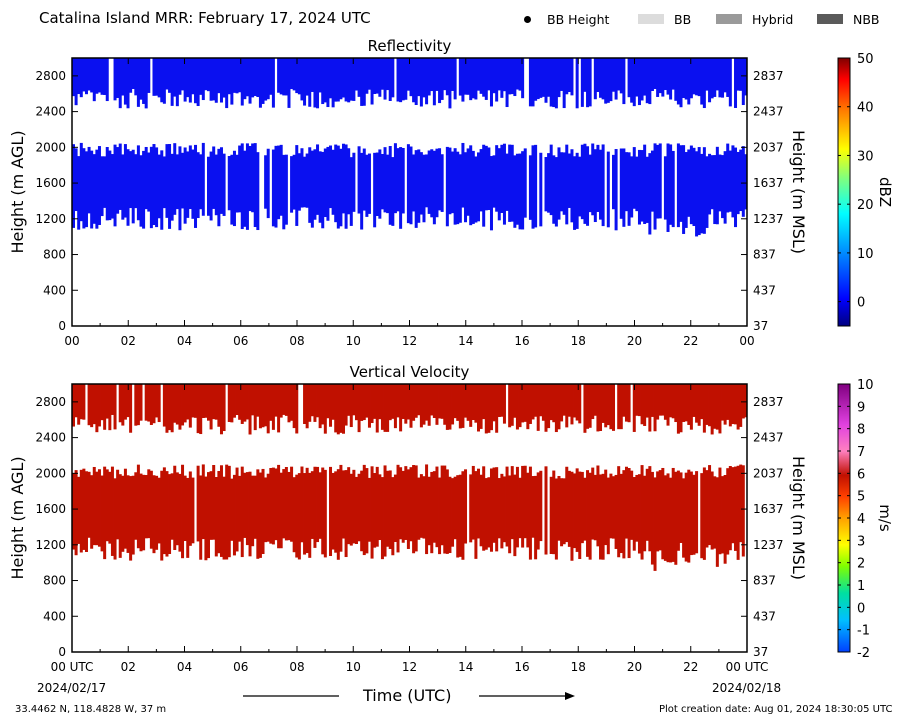 This screenshot has width=900, height=725. What do you see at coordinates (91, 709) in the screenshot?
I see `station-location: 33.4462 N, 118.4828 W, 37 m` at bounding box center [91, 709].